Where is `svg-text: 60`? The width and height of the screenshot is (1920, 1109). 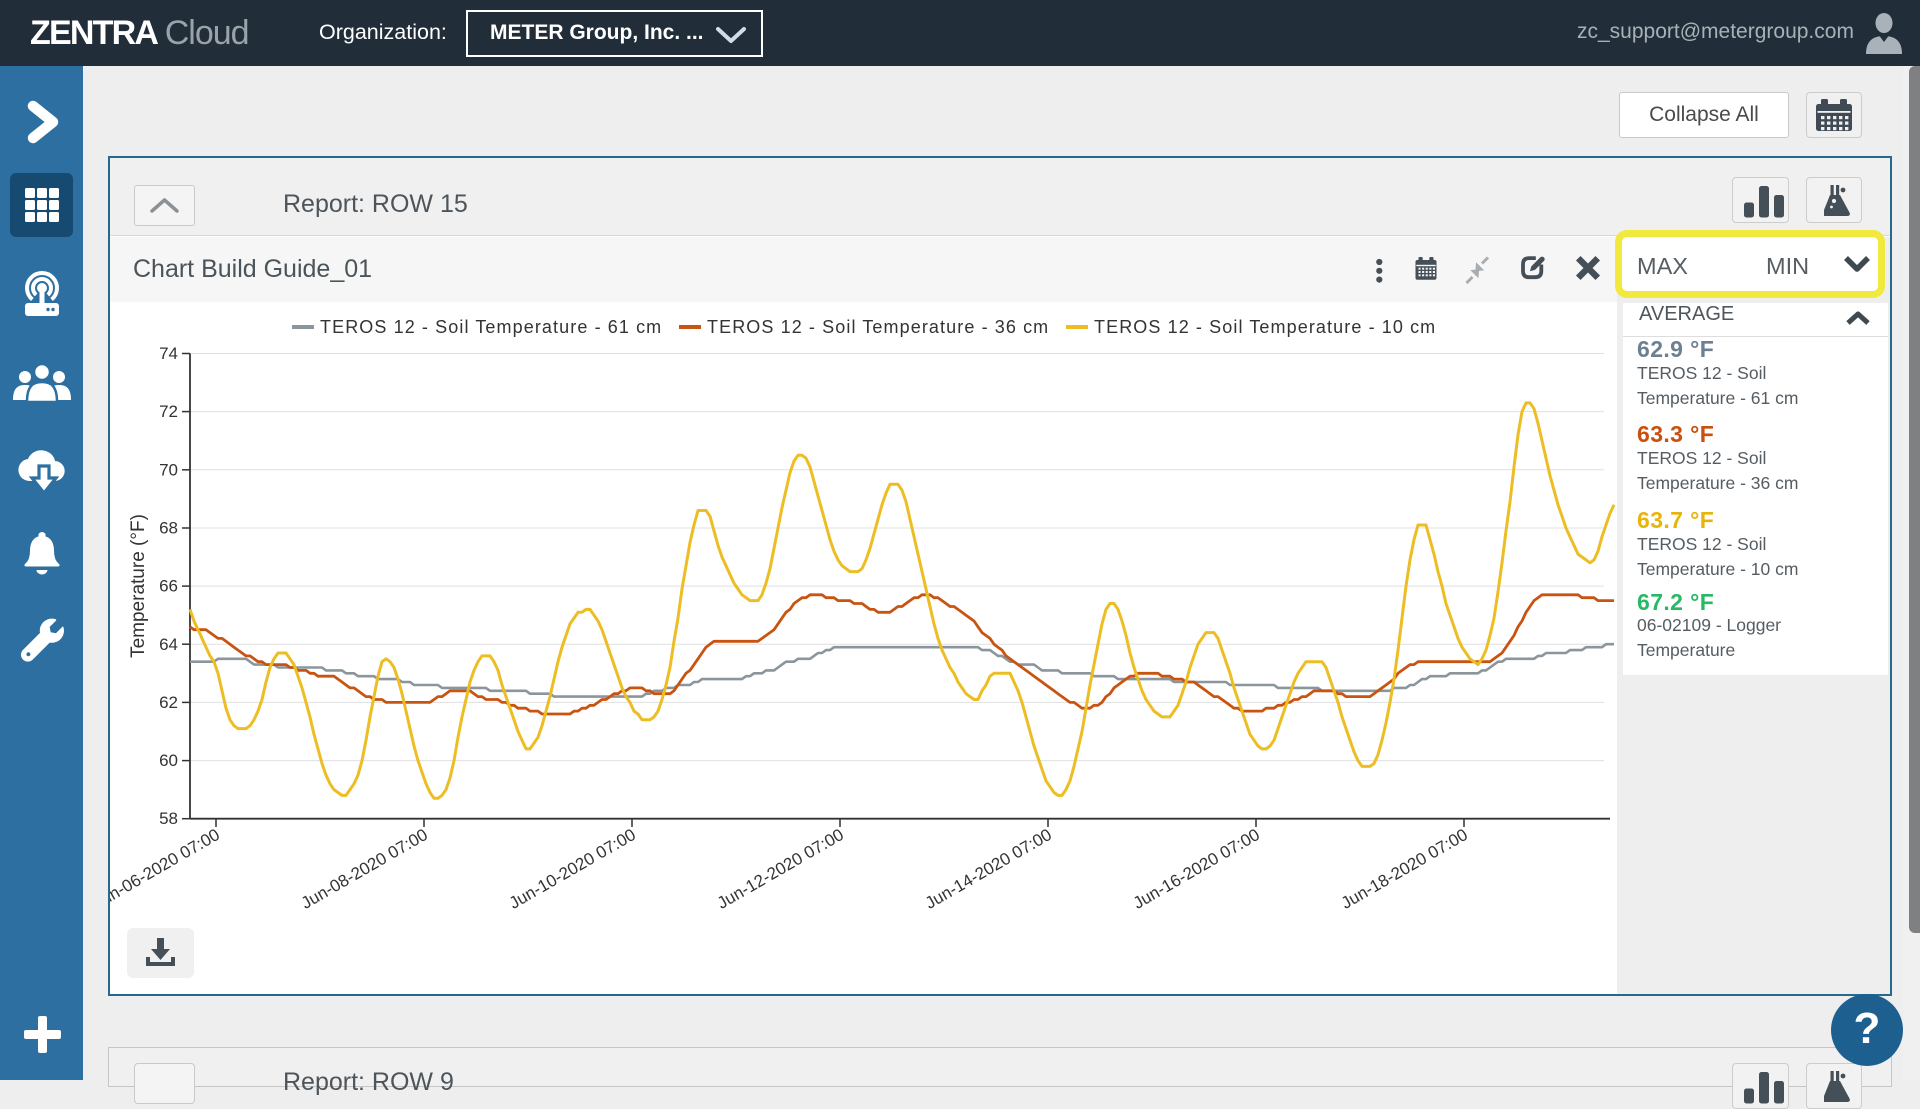
svg-text: 60 is located at coordinates (168, 760).